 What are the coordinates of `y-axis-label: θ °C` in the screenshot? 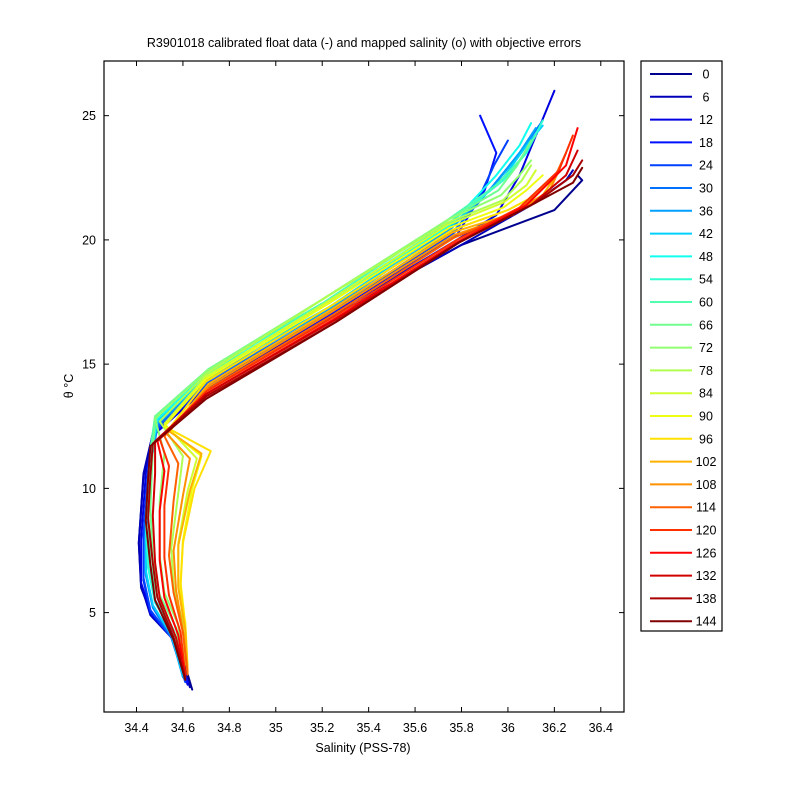 It's located at (69, 386).